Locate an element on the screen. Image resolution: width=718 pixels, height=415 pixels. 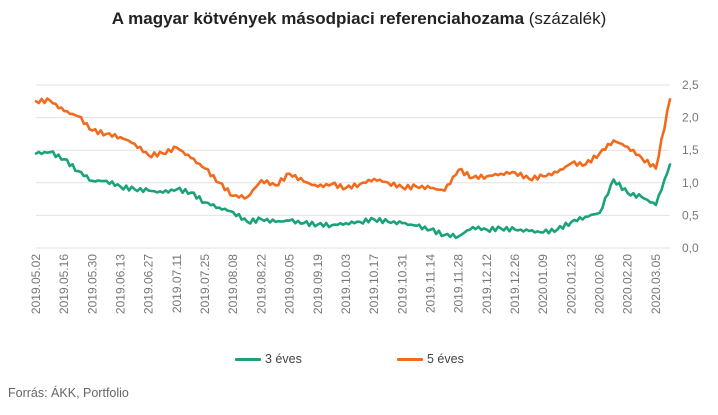
x-tick-label: 2020.01.23 is located at coordinates (571, 284).